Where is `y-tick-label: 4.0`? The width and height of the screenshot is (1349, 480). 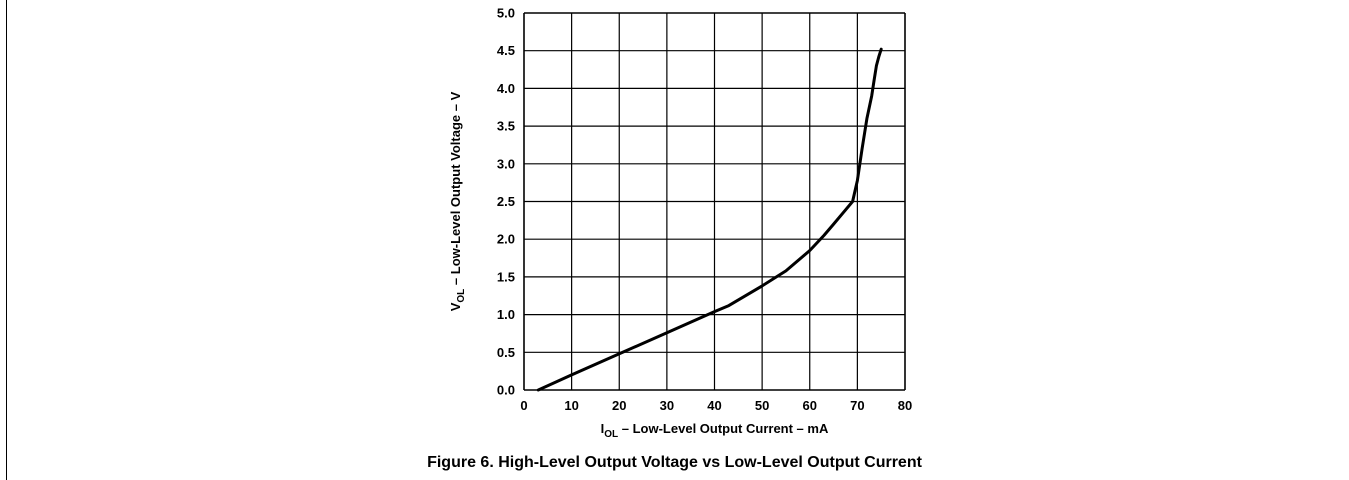 y-tick-label: 4.0 is located at coordinates (506, 88).